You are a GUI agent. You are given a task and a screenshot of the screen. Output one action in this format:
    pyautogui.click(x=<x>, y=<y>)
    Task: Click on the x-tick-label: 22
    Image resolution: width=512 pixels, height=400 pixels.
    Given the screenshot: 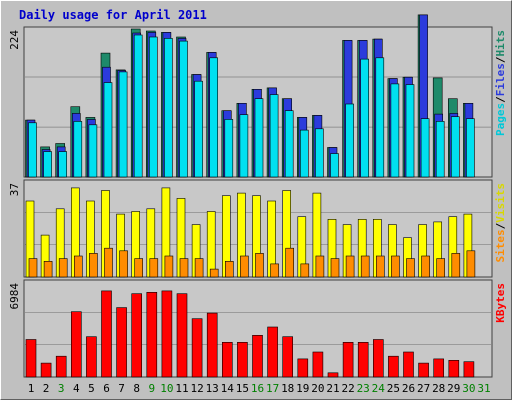 What is the action you would take?
    pyautogui.click(x=347, y=388)
    